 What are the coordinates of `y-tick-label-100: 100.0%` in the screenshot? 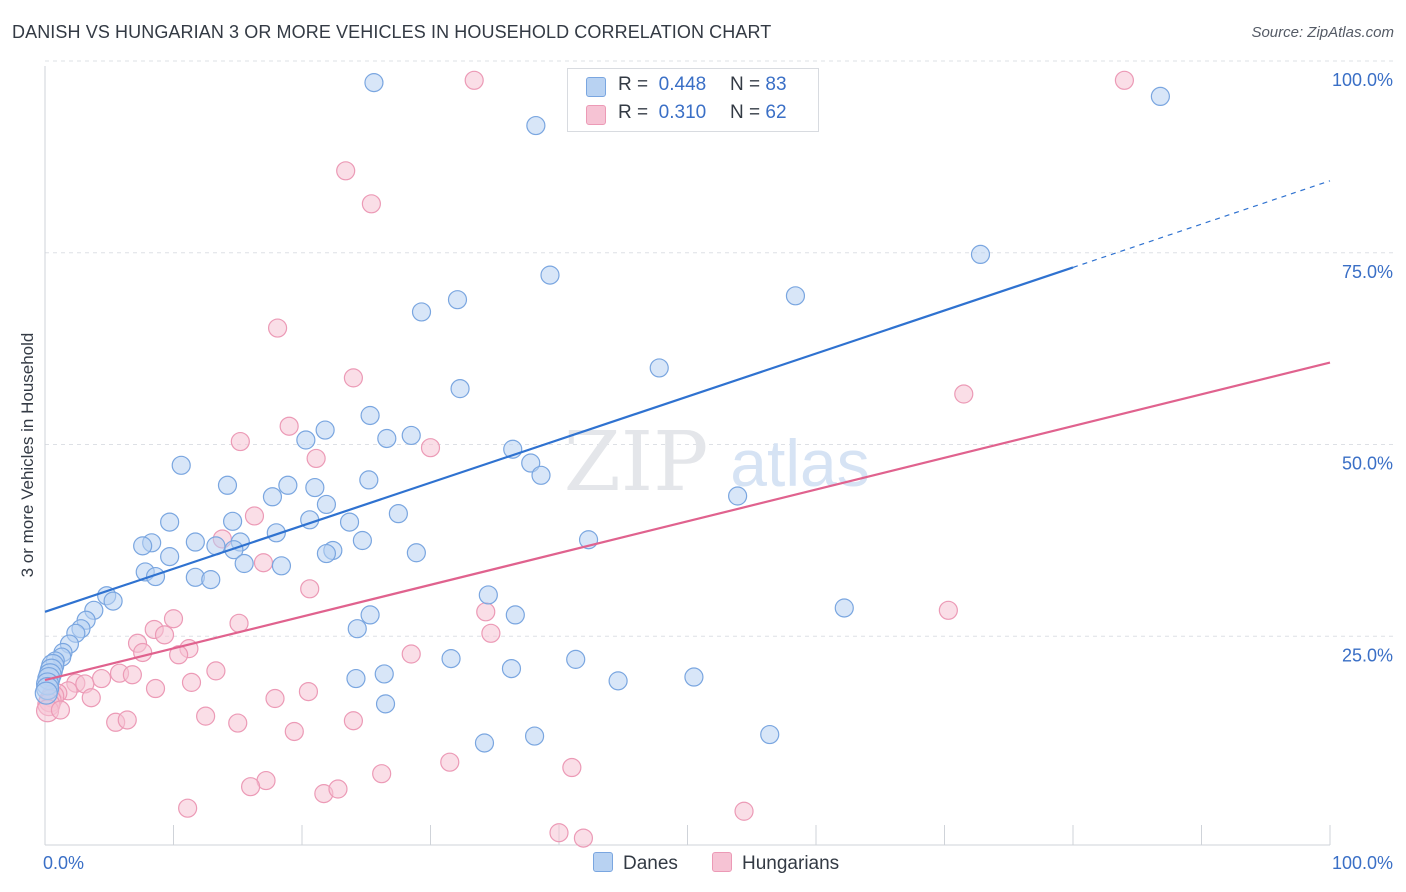 It's located at (1362, 80).